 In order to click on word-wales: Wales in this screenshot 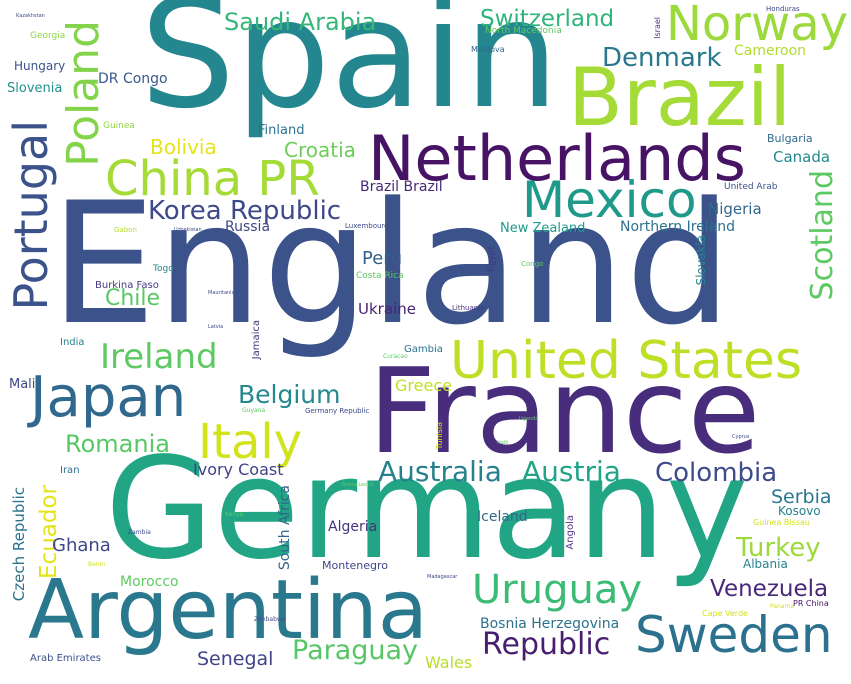, I will do `click(449, 662)`.